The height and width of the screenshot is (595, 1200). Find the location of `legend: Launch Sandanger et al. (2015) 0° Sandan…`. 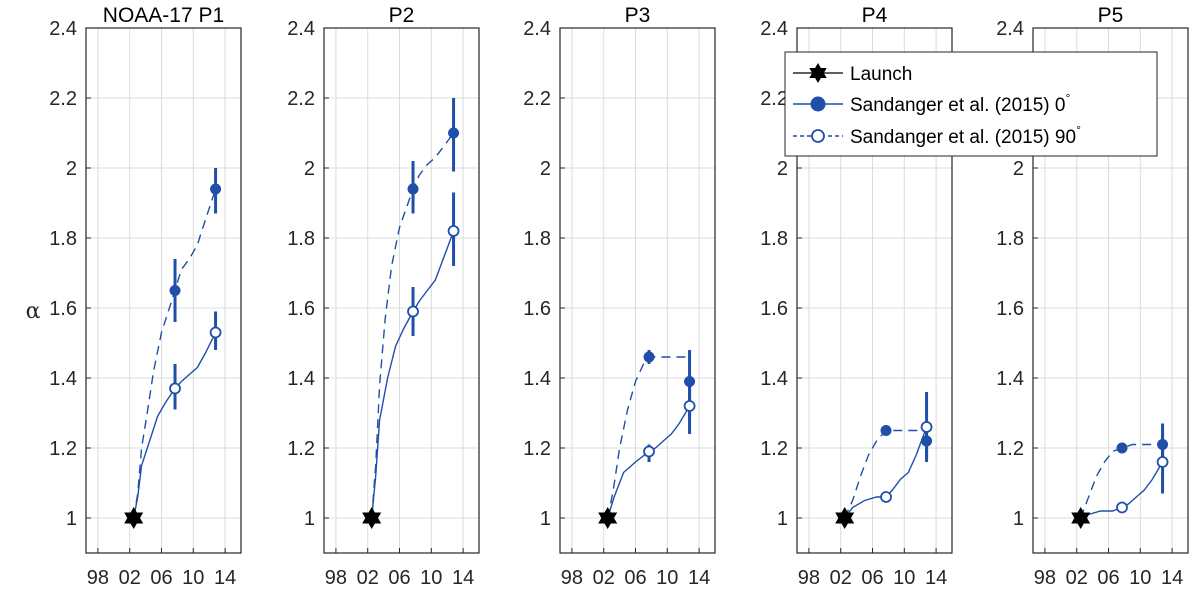

legend: Launch Sandanger et al. (2015) 0° Sandan… is located at coordinates (971, 104).